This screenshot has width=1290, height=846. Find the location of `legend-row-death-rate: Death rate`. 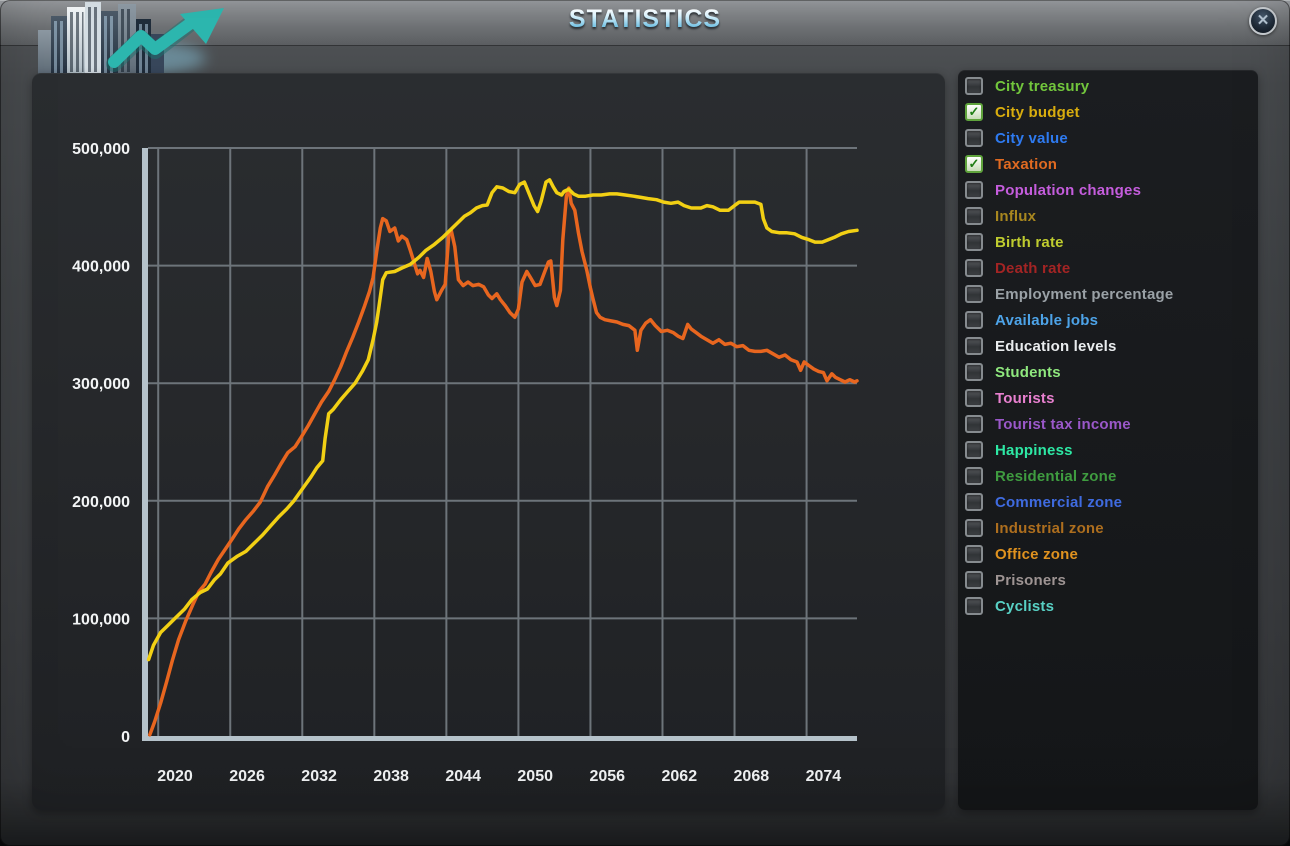

legend-row-death-rate: Death rate is located at coordinates (1111, 268).